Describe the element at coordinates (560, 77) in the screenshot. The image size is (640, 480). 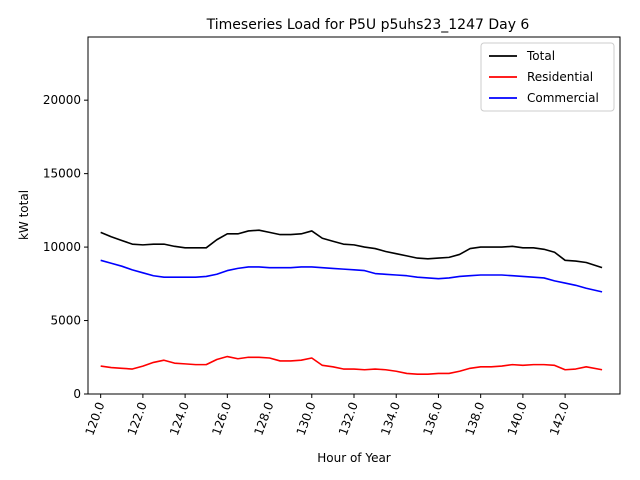
I see `legend-label-residential: Residential` at that location.